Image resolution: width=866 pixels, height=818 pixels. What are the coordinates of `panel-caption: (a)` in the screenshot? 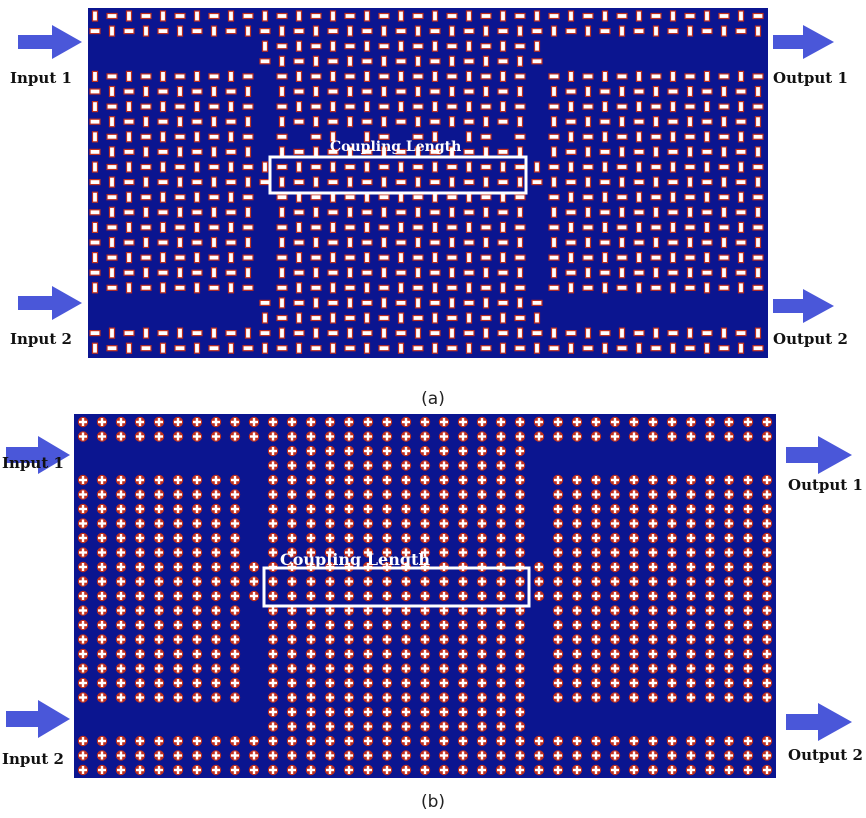 It's located at (433, 399).